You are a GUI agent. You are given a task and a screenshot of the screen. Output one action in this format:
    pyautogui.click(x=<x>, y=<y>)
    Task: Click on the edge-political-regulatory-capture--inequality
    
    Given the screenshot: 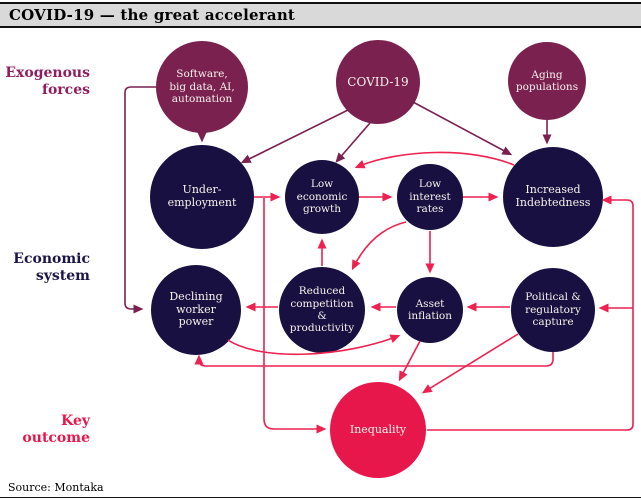 What is the action you would take?
    pyautogui.click(x=470, y=363)
    